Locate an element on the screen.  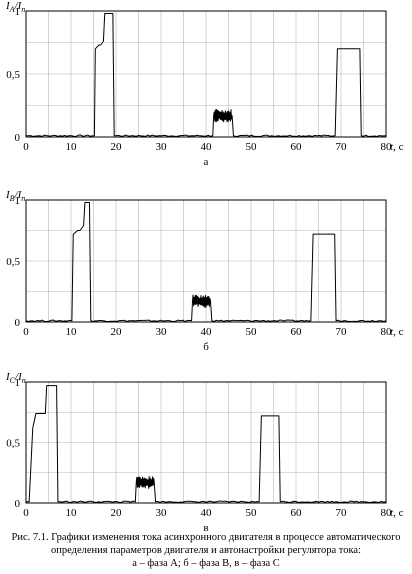
y-axis-label-part: B is located at coordinates (12, 198).